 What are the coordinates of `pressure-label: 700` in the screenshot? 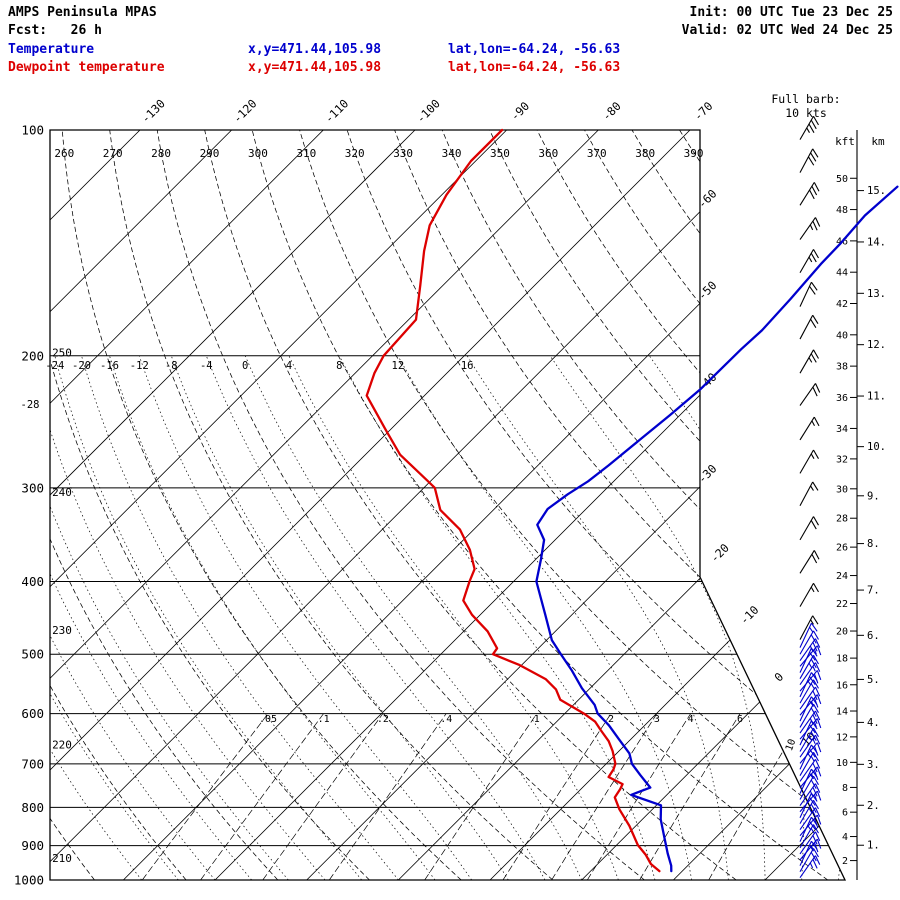 It's located at (32, 763).